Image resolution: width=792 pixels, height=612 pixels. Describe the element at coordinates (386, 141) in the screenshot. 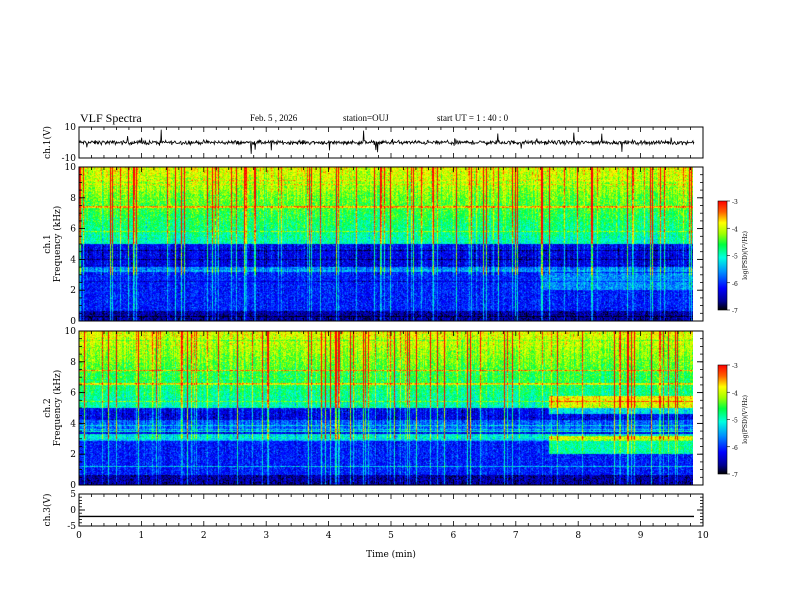

I see `ch1-waveform-line` at that location.